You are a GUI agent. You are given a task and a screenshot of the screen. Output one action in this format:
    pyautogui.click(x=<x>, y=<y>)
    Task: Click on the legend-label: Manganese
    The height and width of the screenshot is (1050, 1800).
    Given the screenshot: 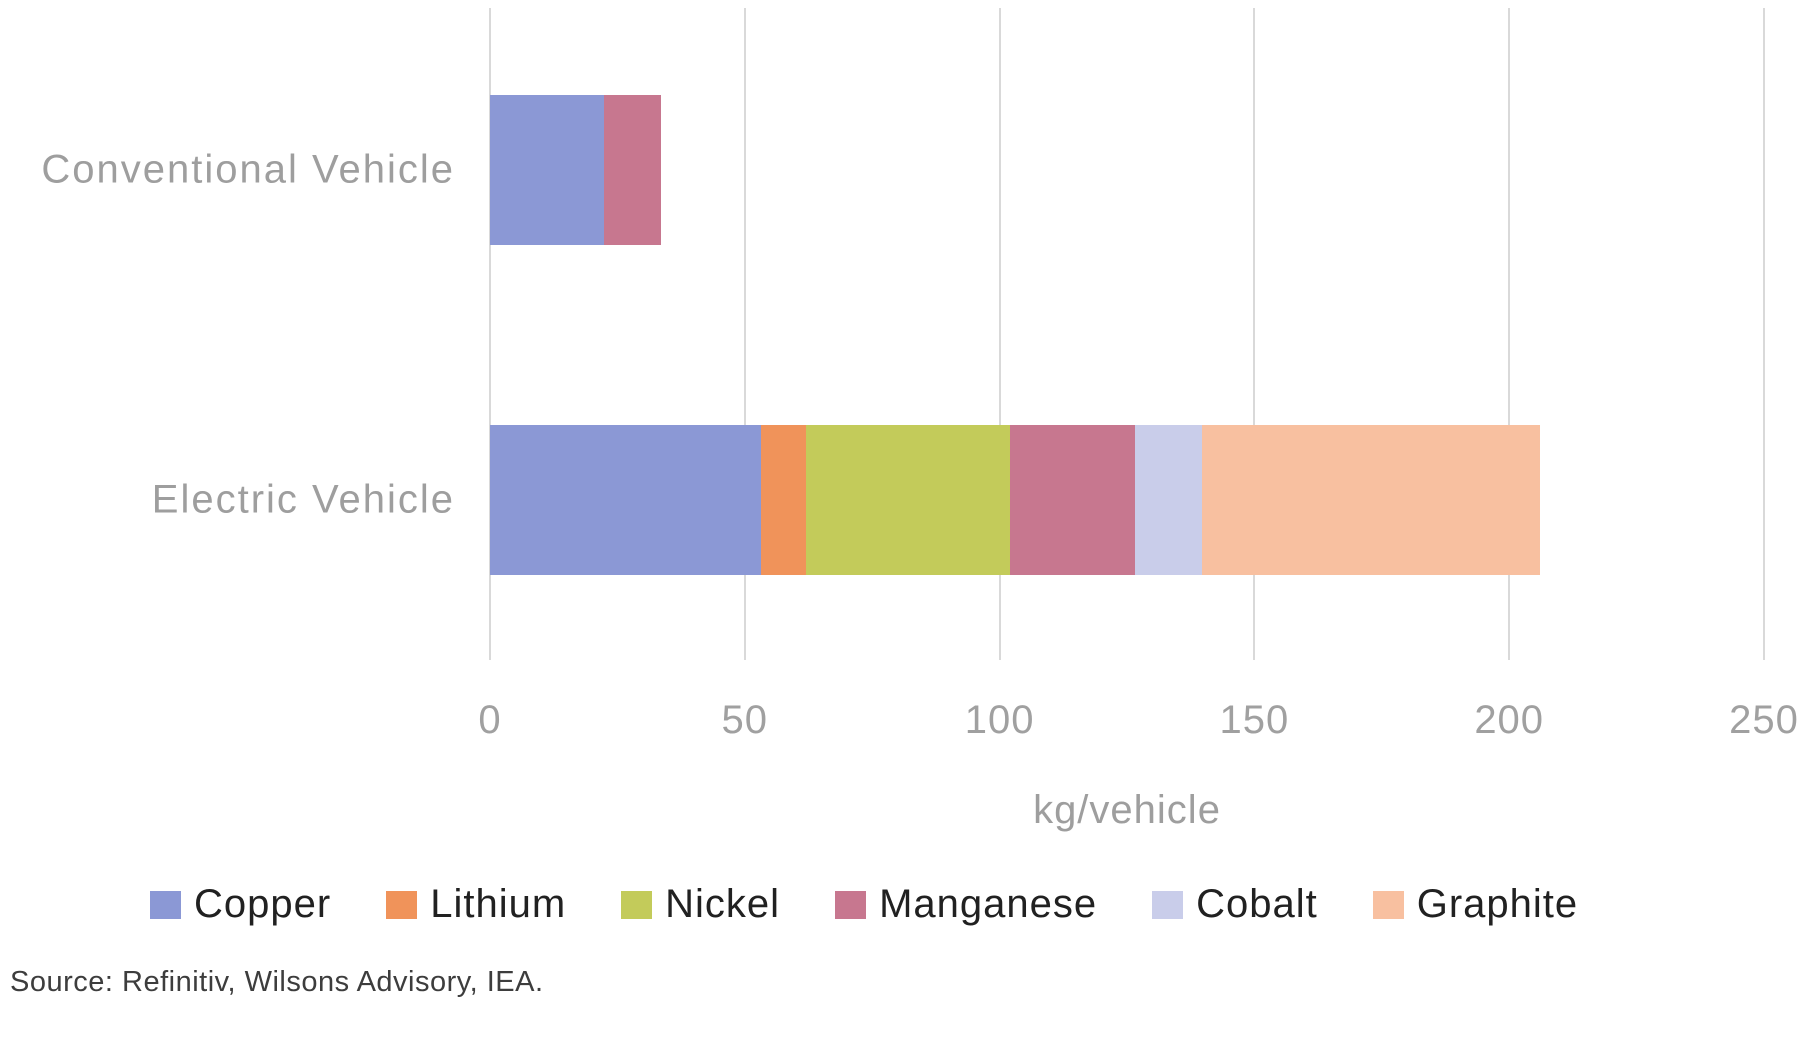 What is the action you would take?
    pyautogui.click(x=988, y=904)
    